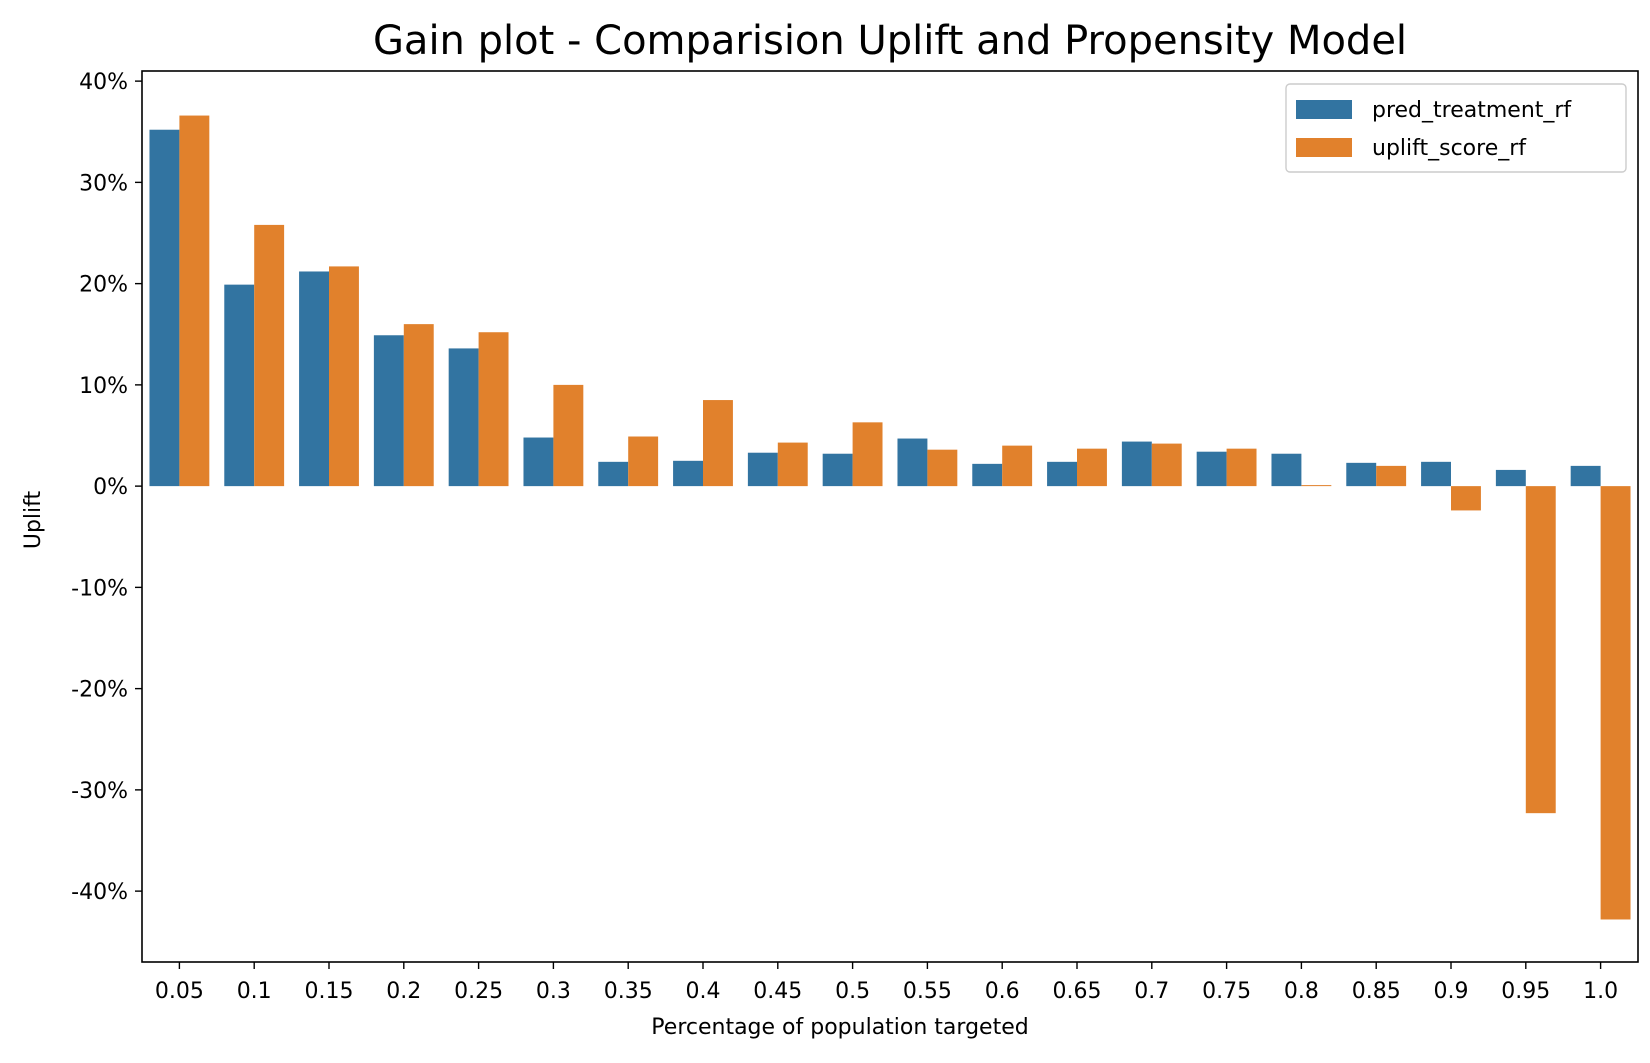  What do you see at coordinates (99, 588) in the screenshot?
I see `y-tick-label: -10%` at bounding box center [99, 588].